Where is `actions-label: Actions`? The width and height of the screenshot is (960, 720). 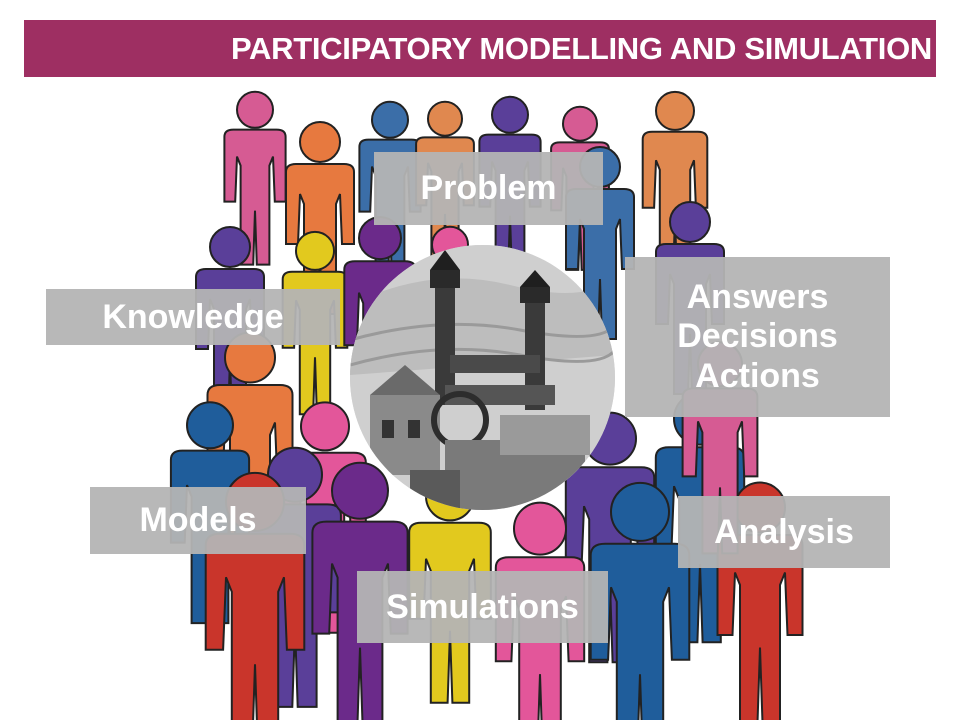 actions-label: Actions is located at coordinates (757, 375).